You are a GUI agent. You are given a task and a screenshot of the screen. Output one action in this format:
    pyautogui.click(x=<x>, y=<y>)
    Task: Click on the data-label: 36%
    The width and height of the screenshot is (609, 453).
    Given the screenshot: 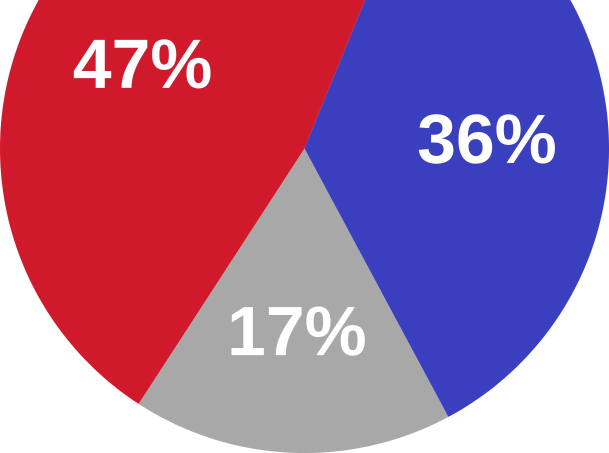 What is the action you would take?
    pyautogui.click(x=486, y=139)
    